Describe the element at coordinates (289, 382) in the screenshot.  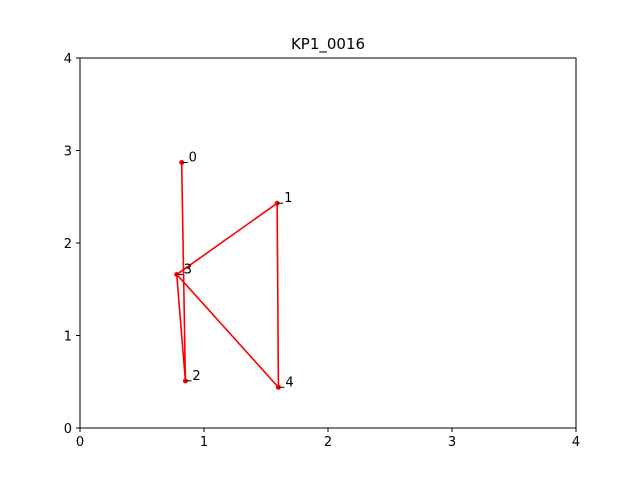
I see `point-label-4: 4` at that location.